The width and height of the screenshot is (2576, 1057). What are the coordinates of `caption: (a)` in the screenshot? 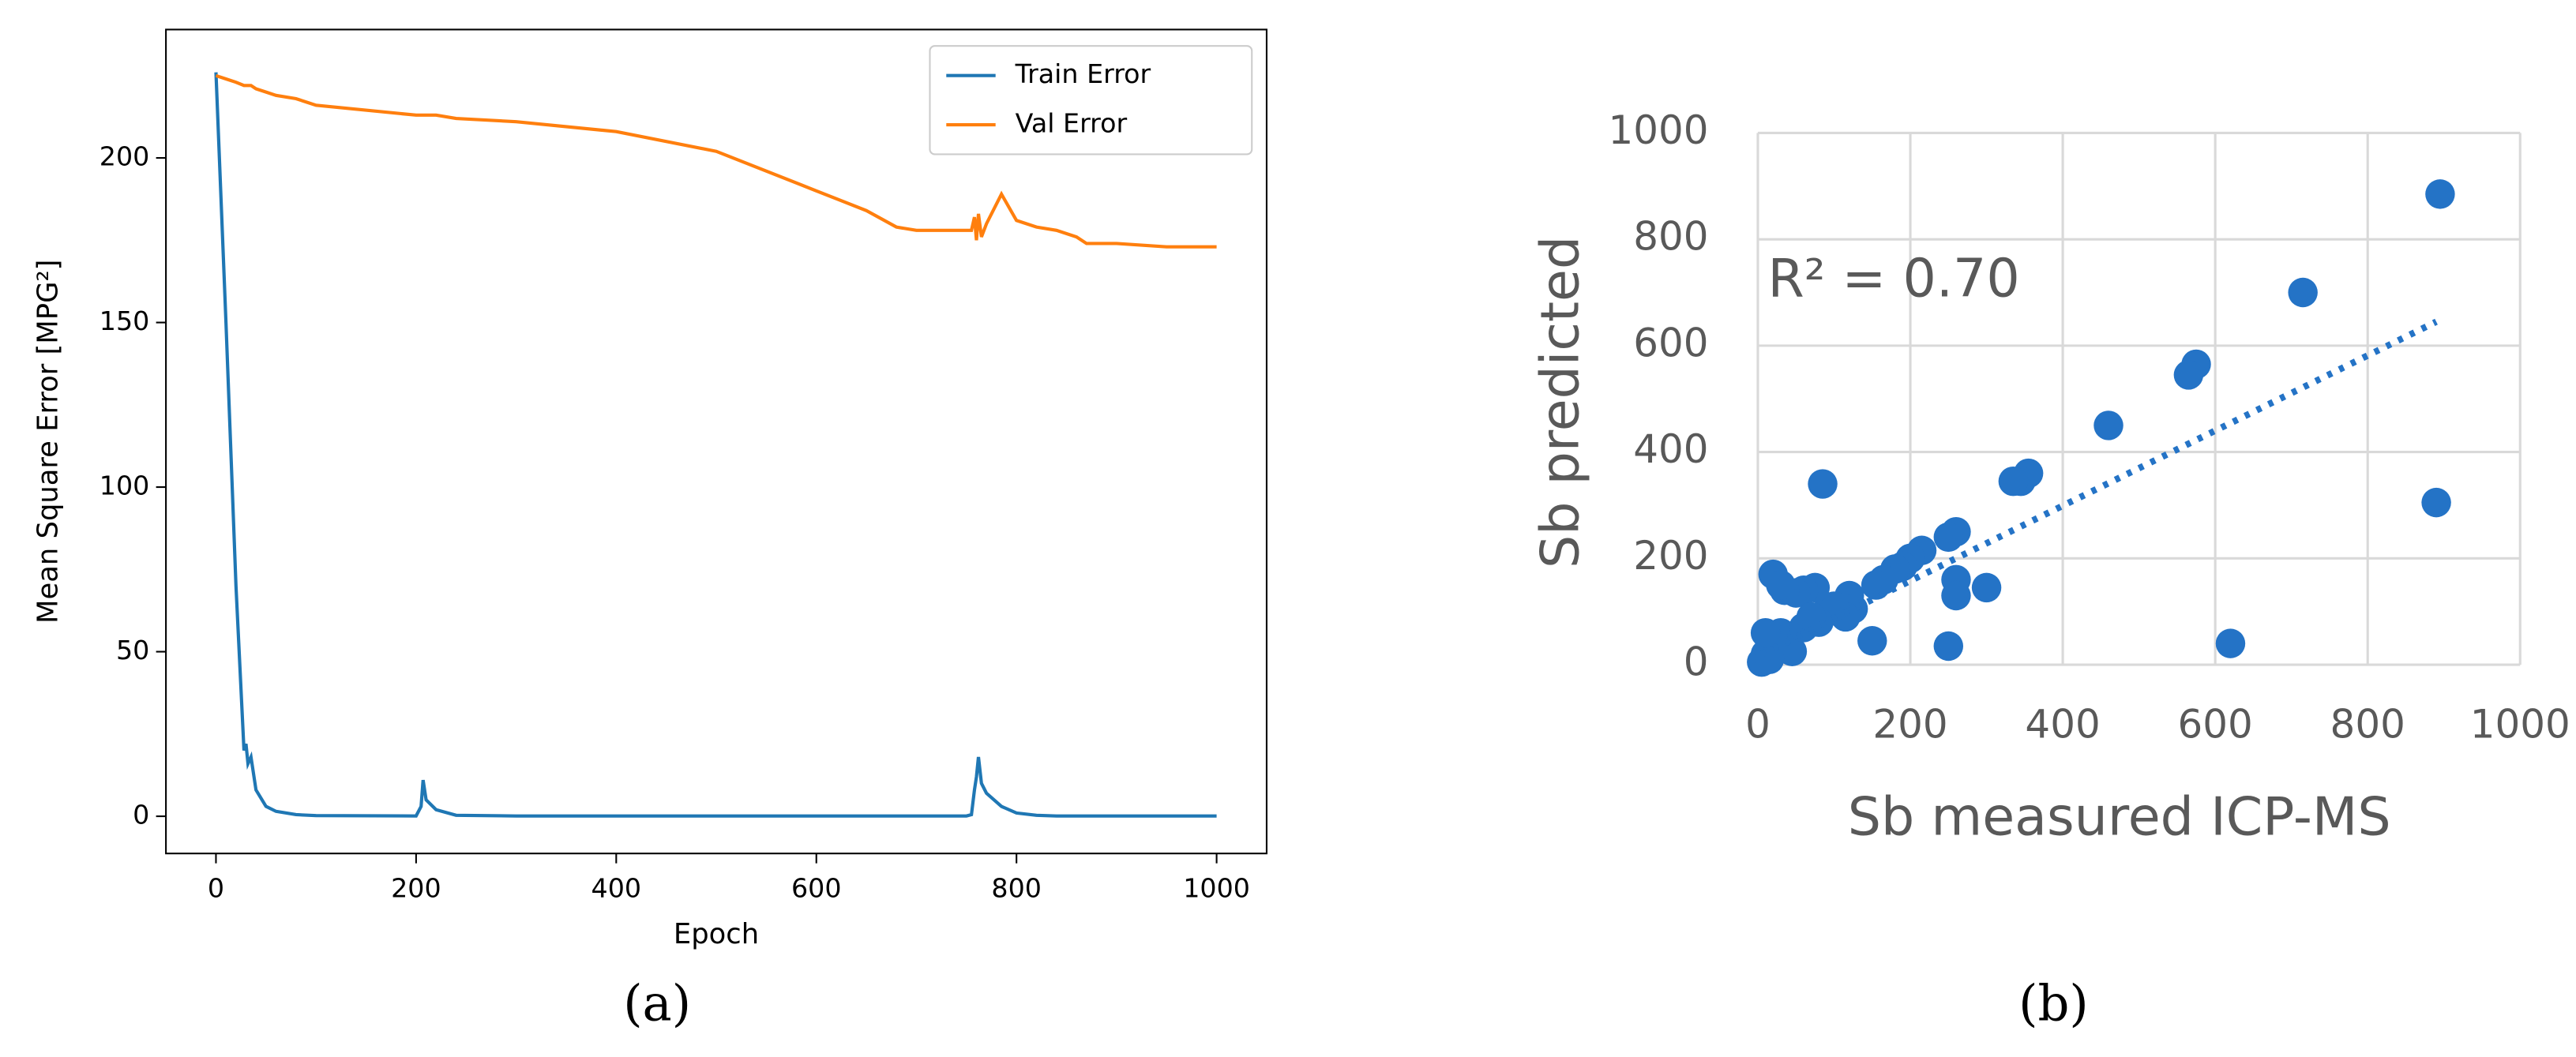 It's located at (657, 1004).